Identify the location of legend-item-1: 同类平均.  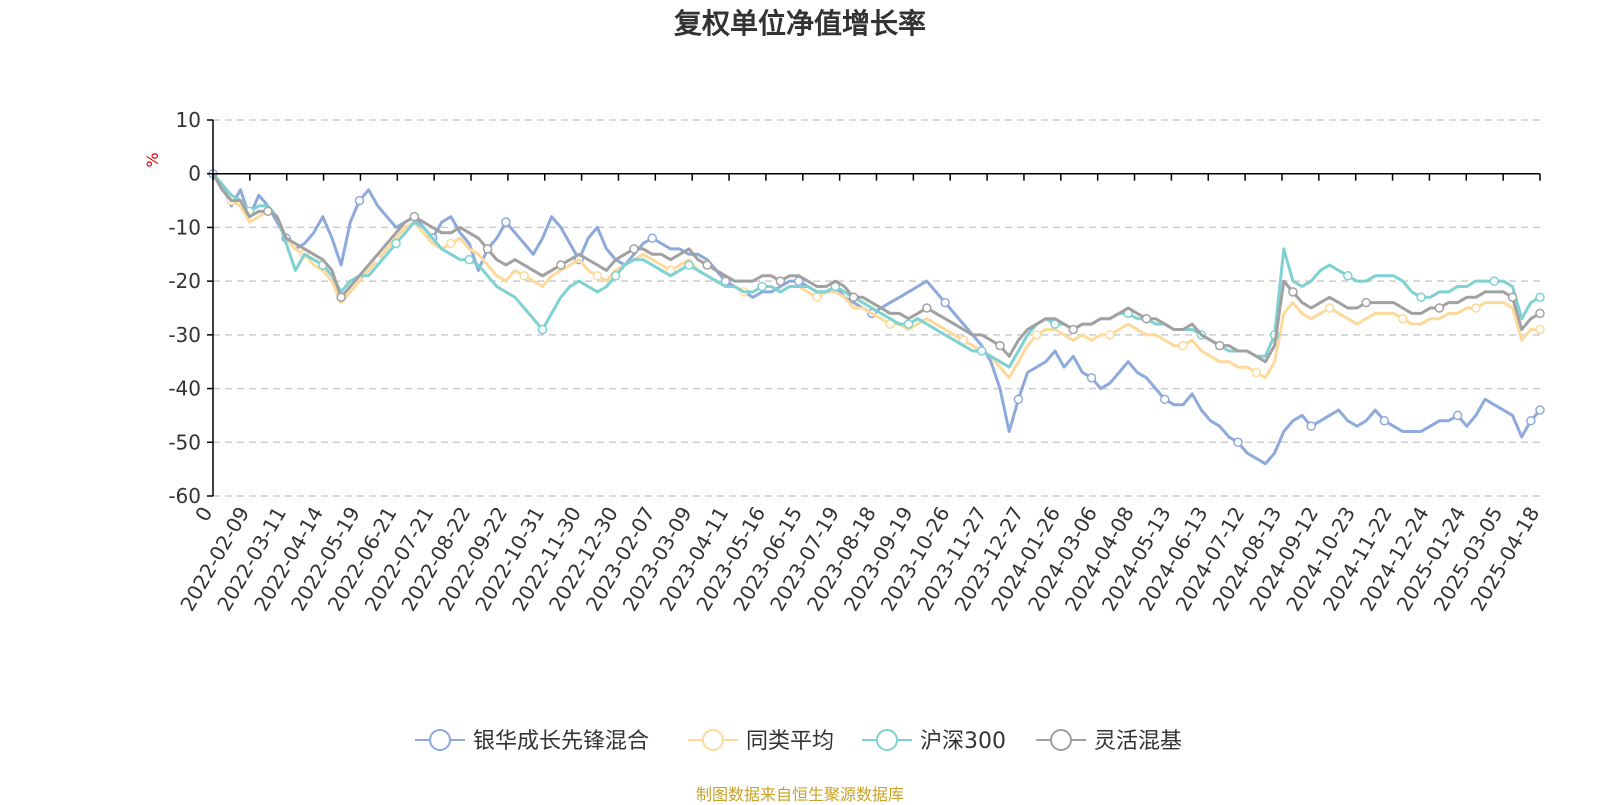
(761, 741).